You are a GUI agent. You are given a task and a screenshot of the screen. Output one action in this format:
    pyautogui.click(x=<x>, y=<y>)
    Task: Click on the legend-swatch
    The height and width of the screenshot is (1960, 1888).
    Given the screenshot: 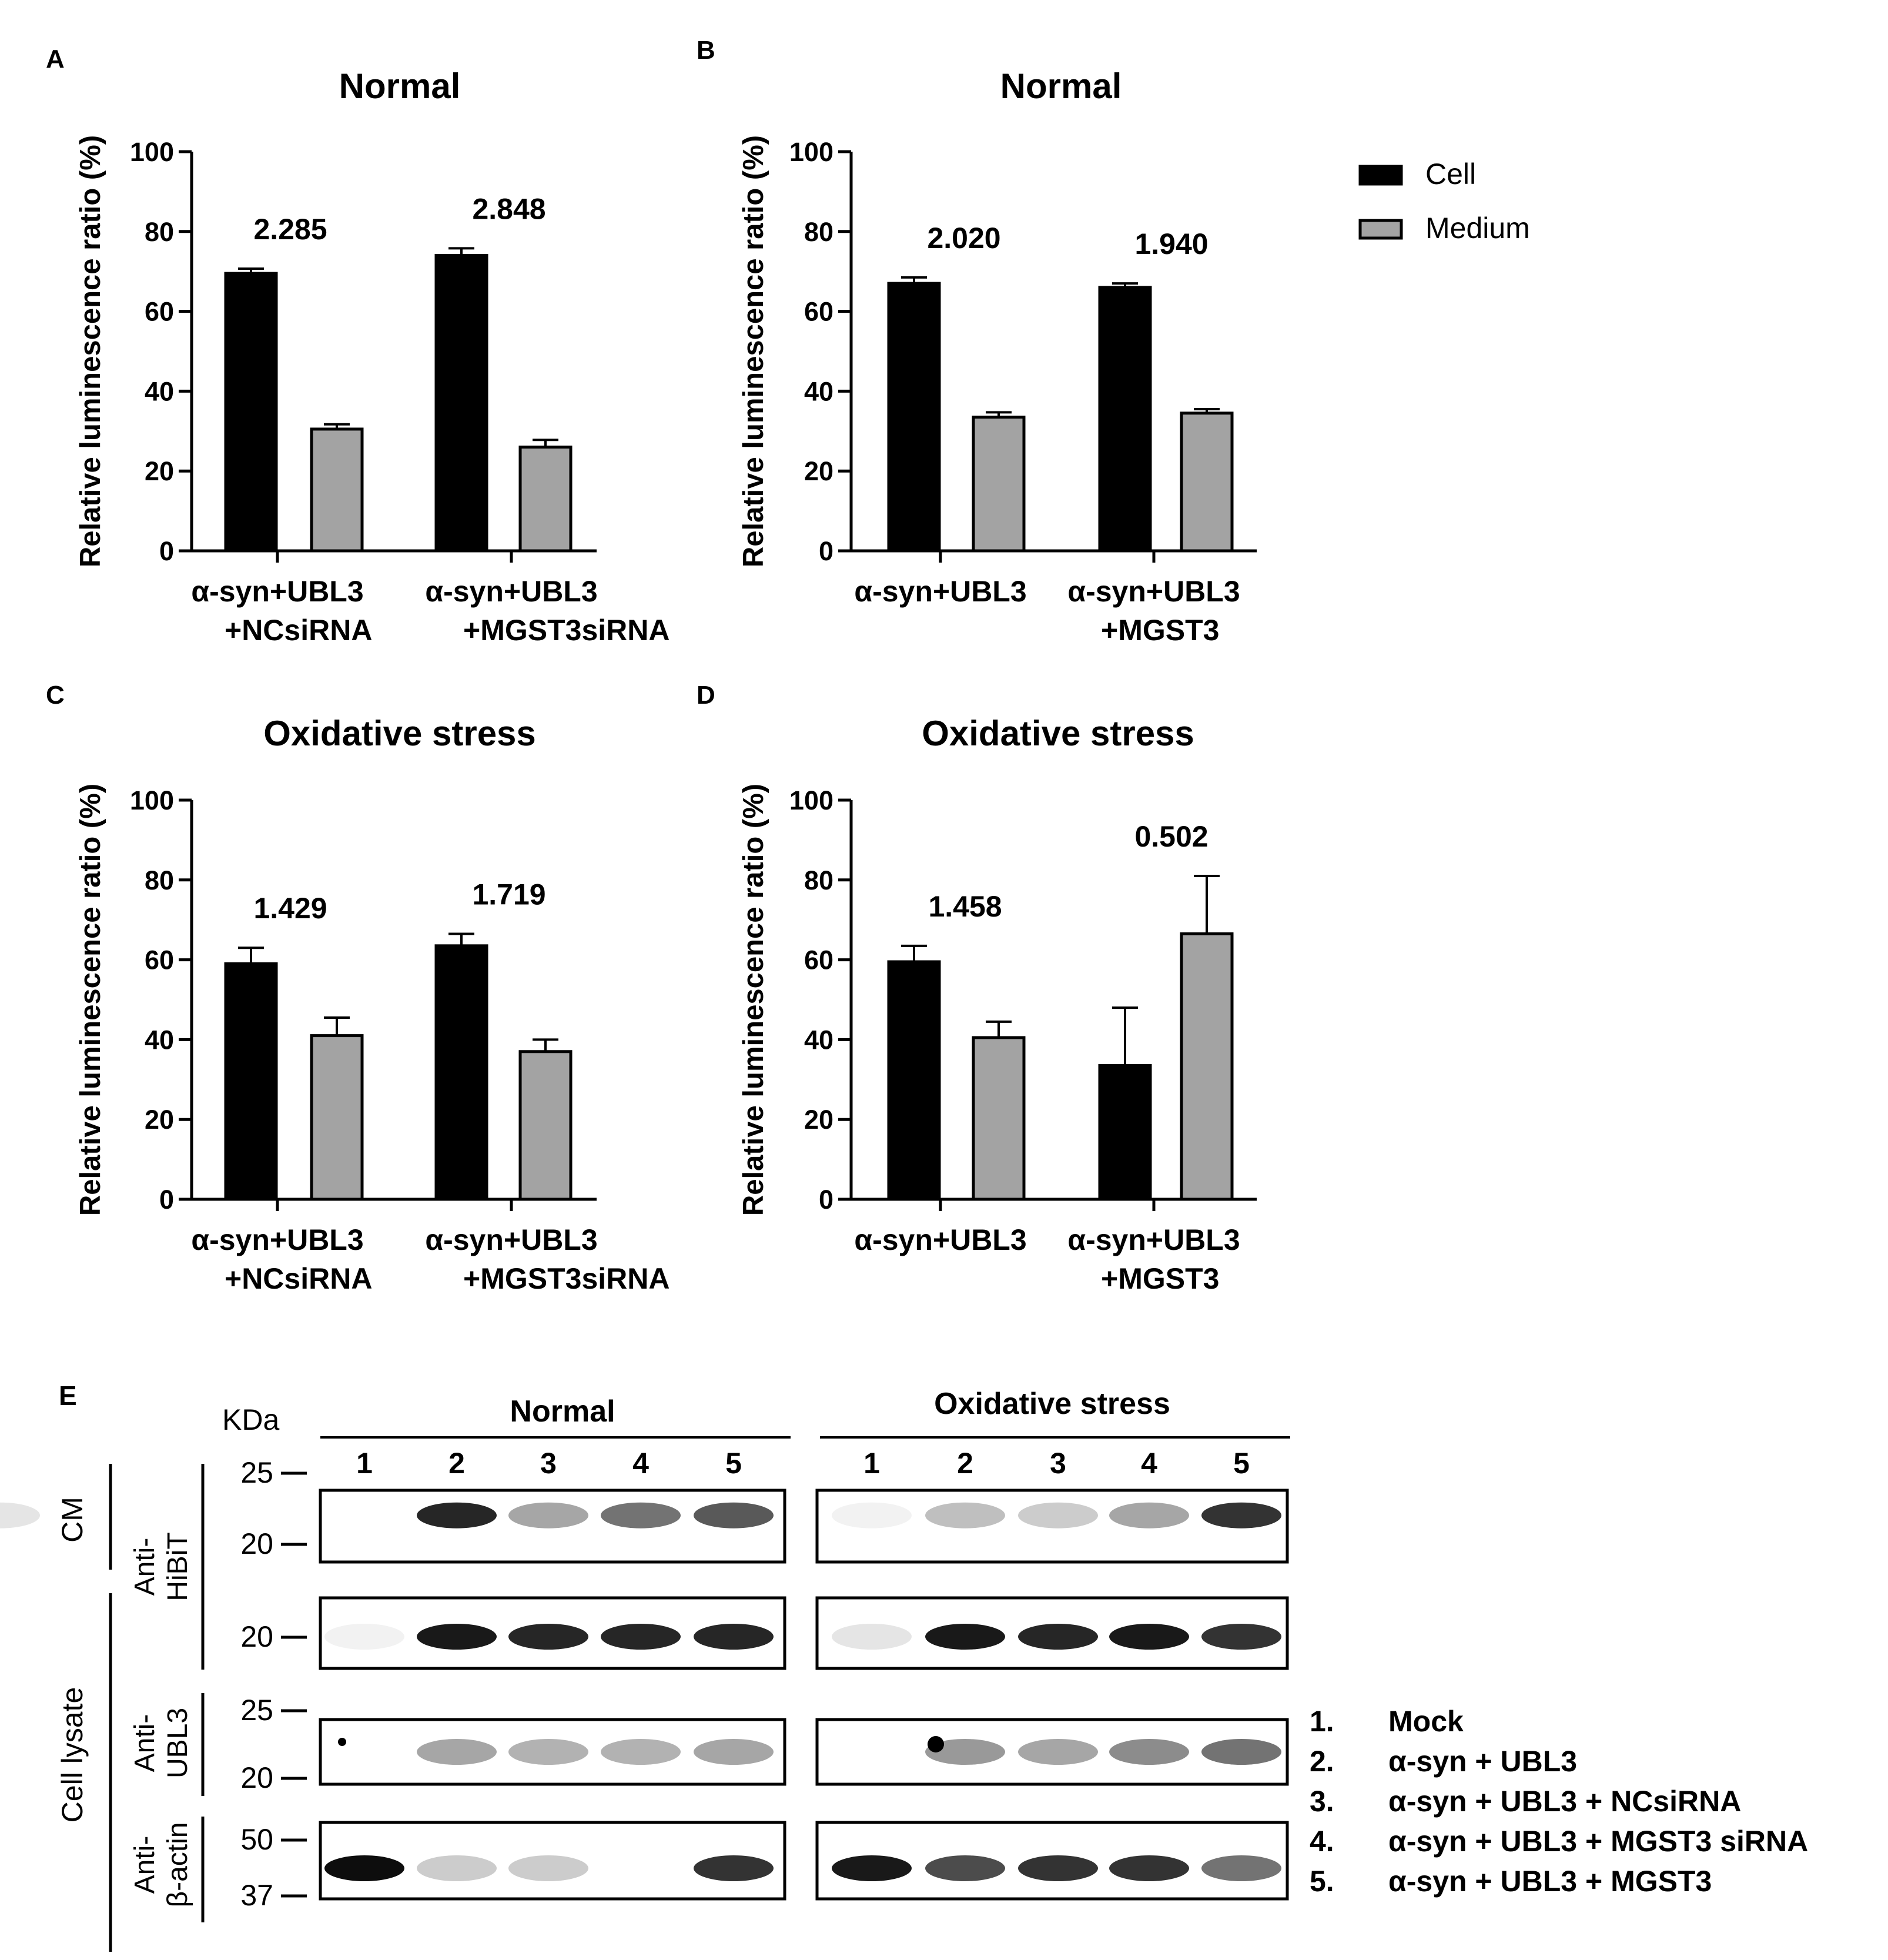 What is the action you would take?
    pyautogui.click(x=1380, y=175)
    